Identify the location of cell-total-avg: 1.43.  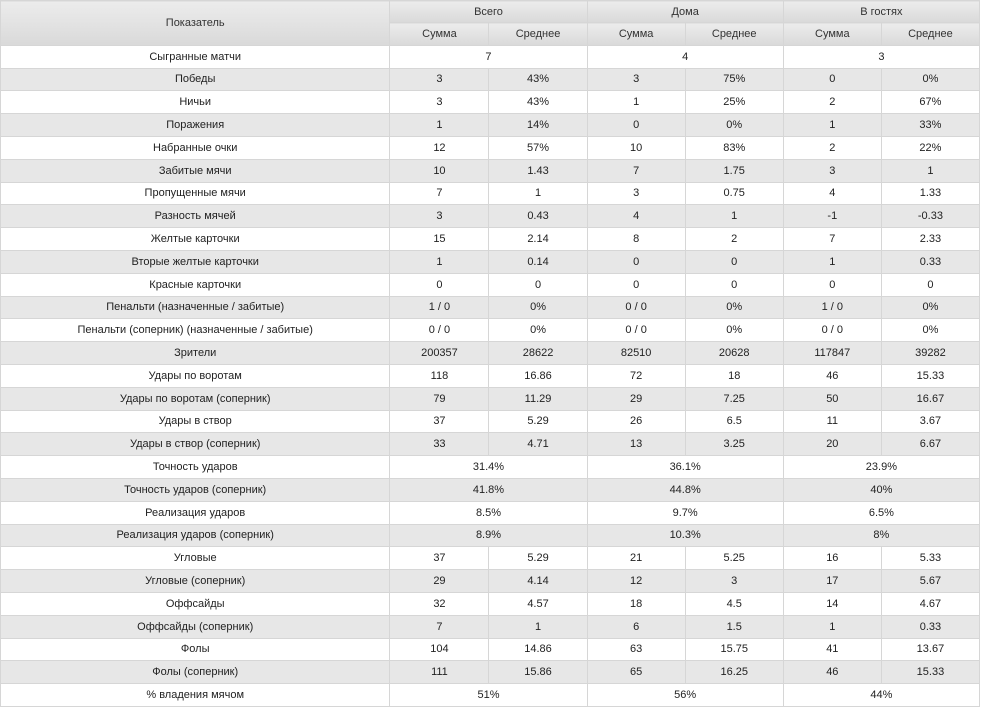
(538, 170).